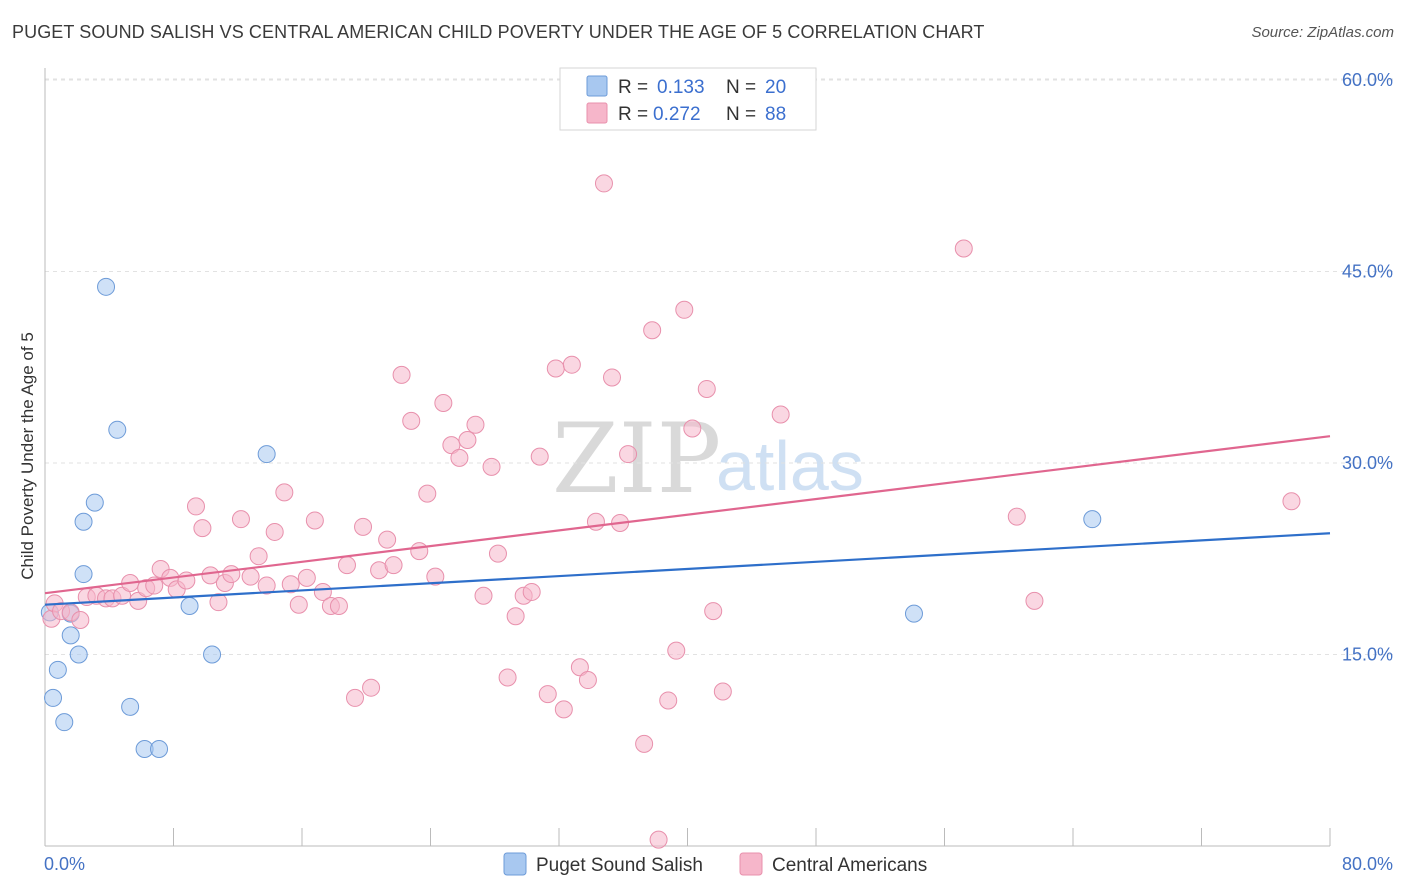 The image size is (1406, 892). Describe the element at coordinates (1367, 655) in the screenshot. I see `y-tick-label-15: 15.0%` at that location.